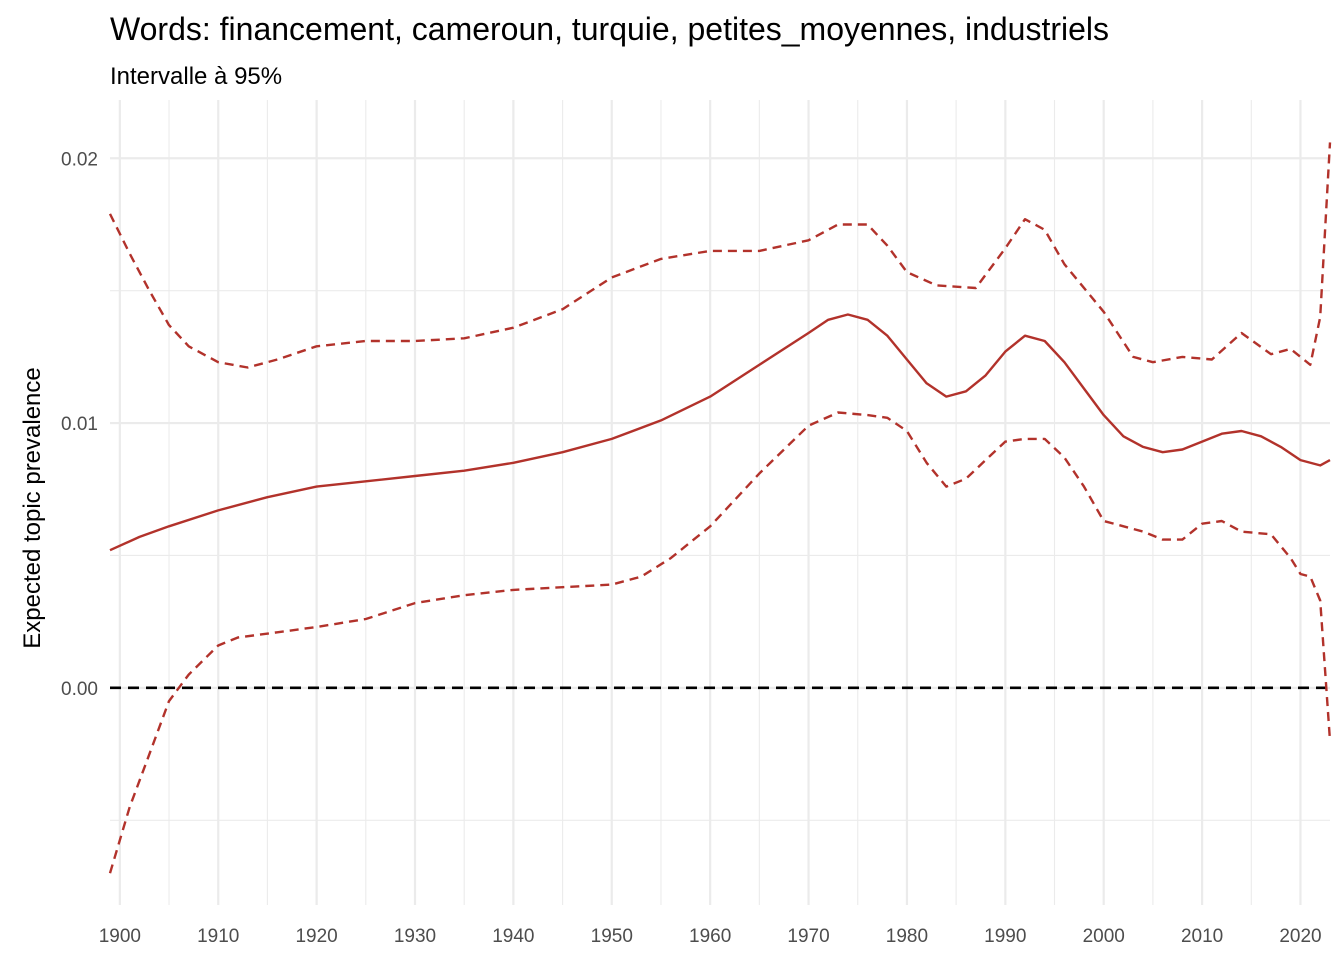 Image resolution: width=1344 pixels, height=960 pixels. I want to click on x-tick-label: 1990, so click(1005, 936).